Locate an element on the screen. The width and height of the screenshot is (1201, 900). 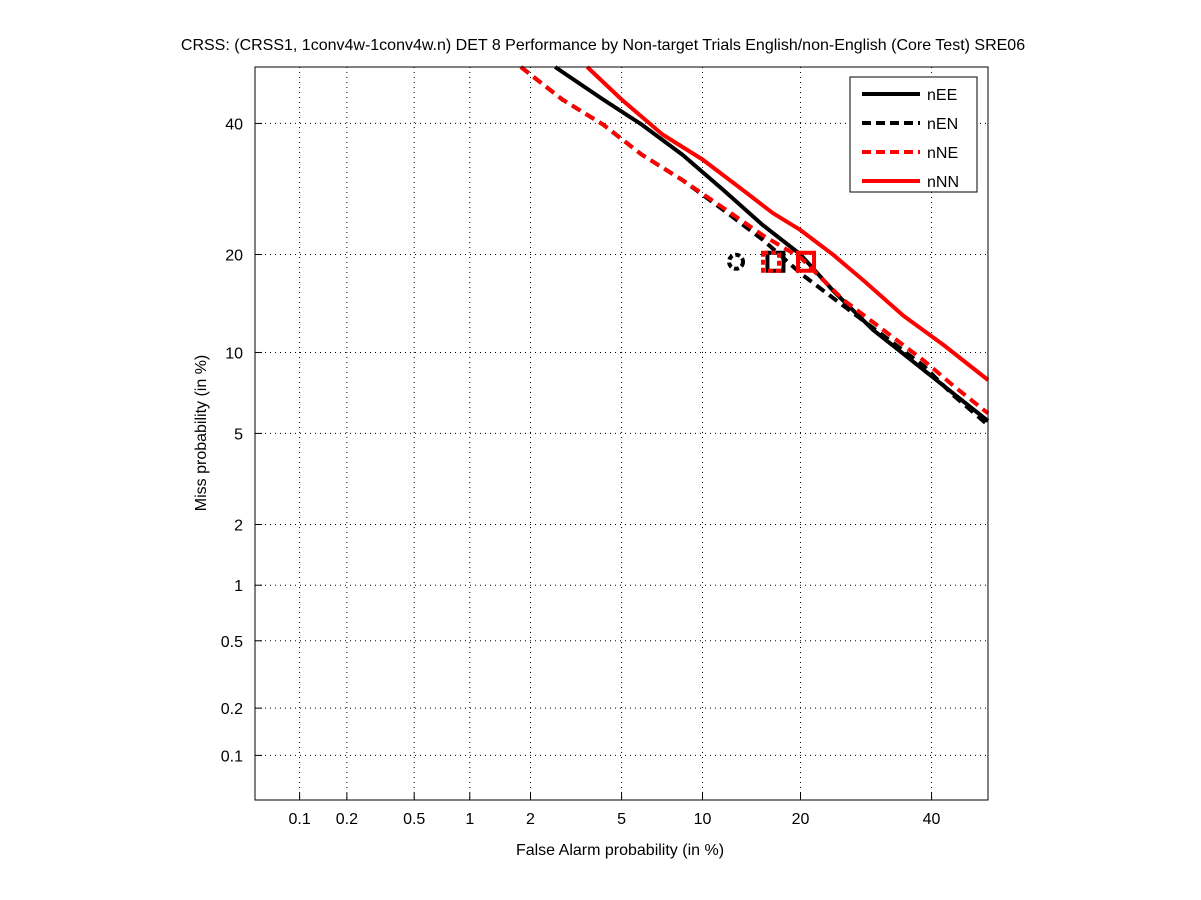
y-axis-label: Miss probability (in %) is located at coordinates (201, 433).